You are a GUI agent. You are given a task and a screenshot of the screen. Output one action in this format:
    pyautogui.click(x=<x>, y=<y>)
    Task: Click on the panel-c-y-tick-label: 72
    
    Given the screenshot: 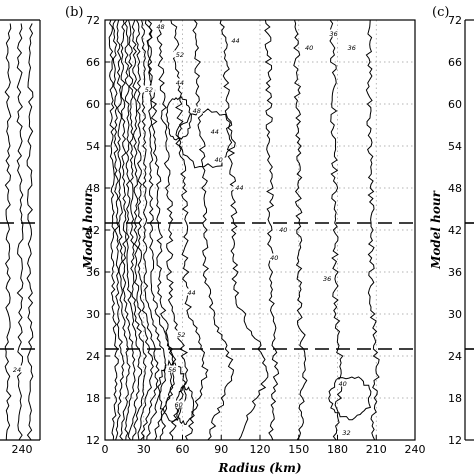 What is the action you would take?
    pyautogui.click(x=455, y=20)
    